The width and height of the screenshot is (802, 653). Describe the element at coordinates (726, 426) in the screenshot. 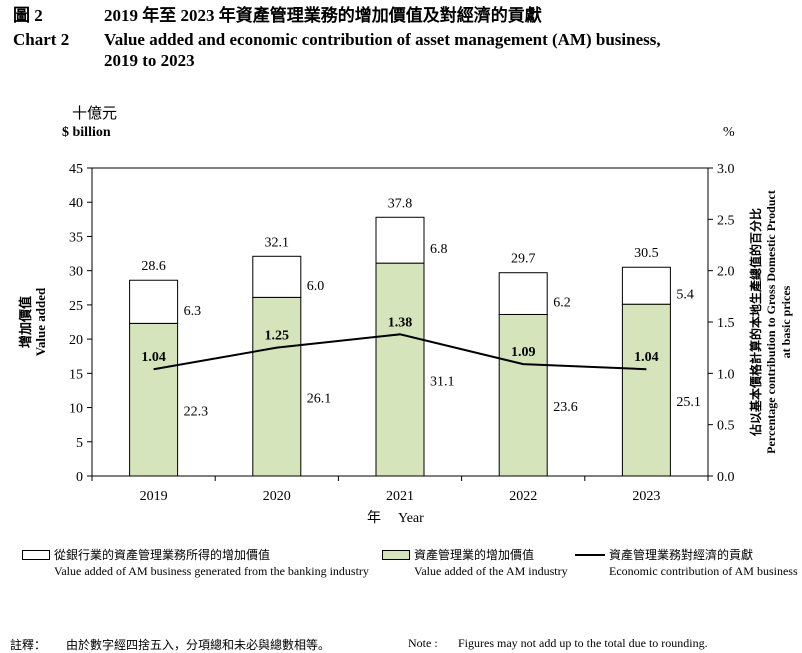

I see `y2-tick-label: 0.5` at that location.